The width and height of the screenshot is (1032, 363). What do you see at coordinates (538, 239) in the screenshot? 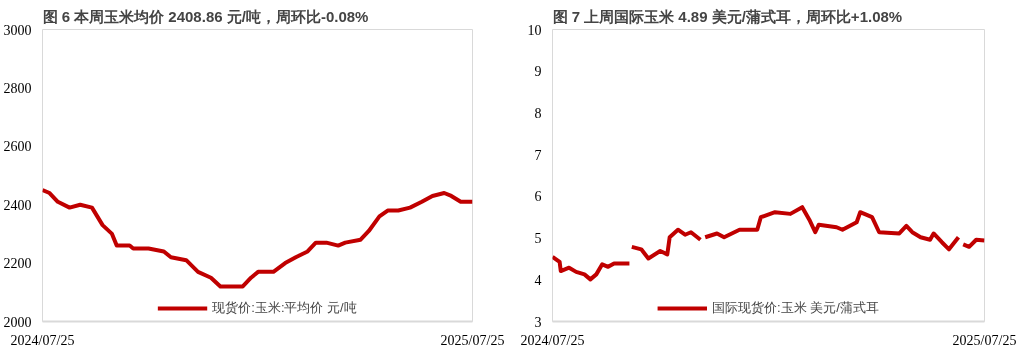
I see `y-tick-label: 5` at bounding box center [538, 239].